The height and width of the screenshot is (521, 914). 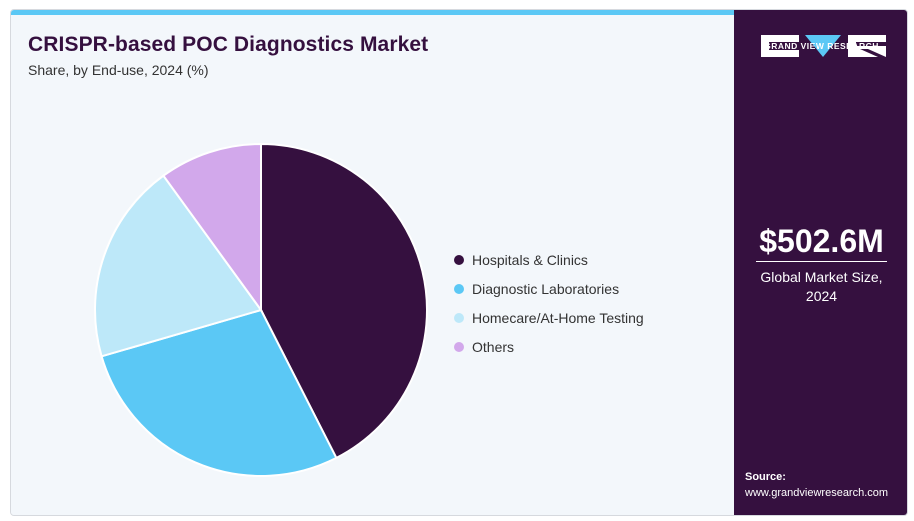 I want to click on legend-item-others: Others, so click(x=549, y=346).